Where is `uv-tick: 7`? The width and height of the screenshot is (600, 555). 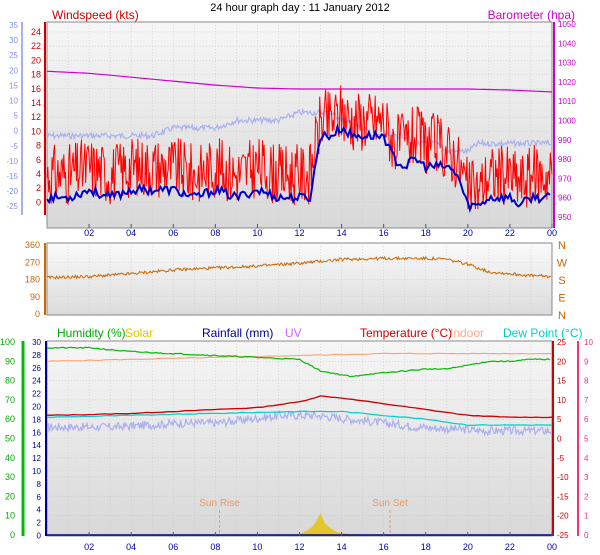
uv-tick: 7 is located at coordinates (586, 400).